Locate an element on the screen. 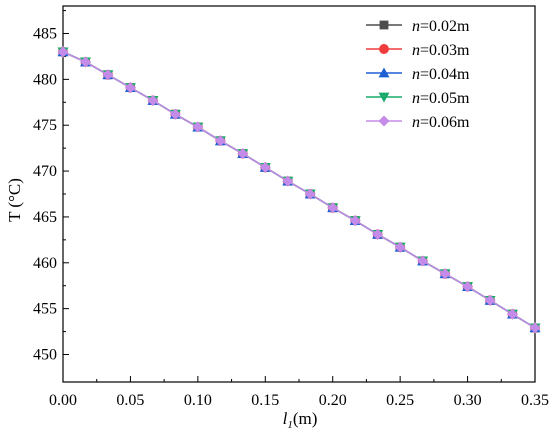 Image resolution: width=550 pixels, height=434 pixels. x-tick-label: 0.15 is located at coordinates (265, 400).